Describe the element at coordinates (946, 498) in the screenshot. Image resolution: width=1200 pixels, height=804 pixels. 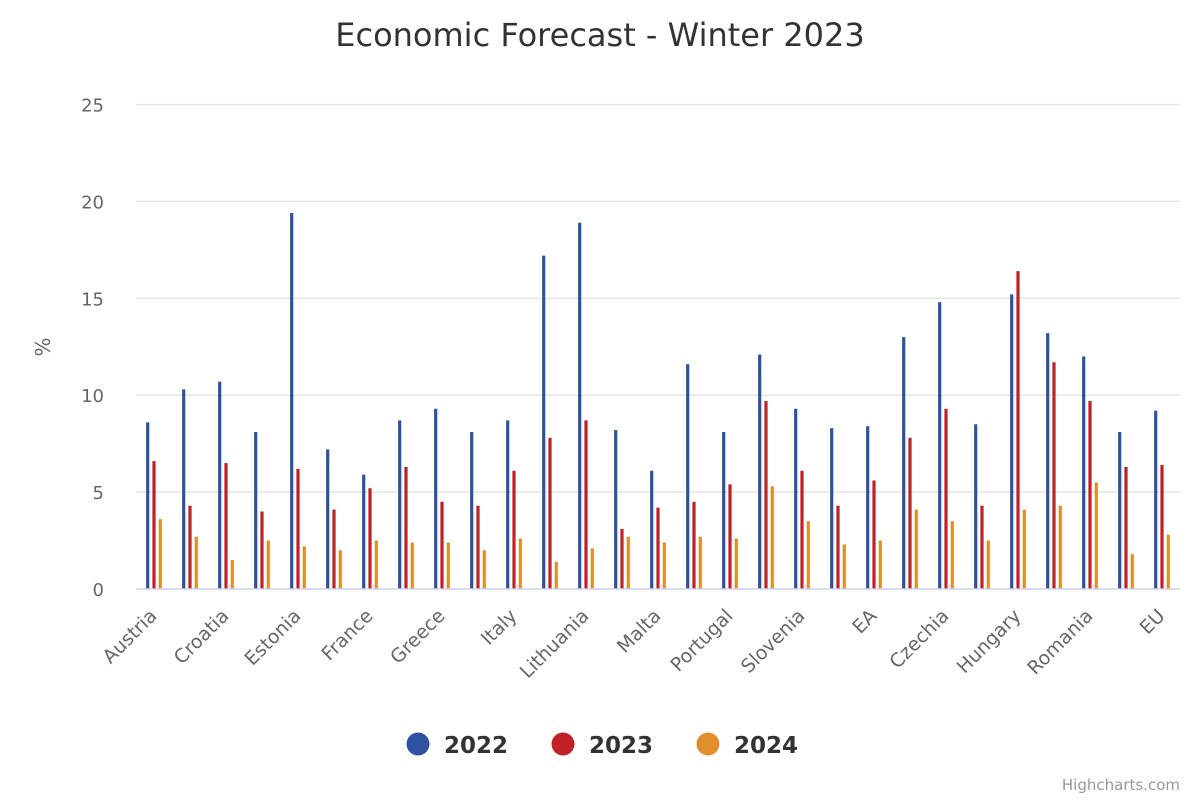
I see `bar-2023-czechia` at that location.